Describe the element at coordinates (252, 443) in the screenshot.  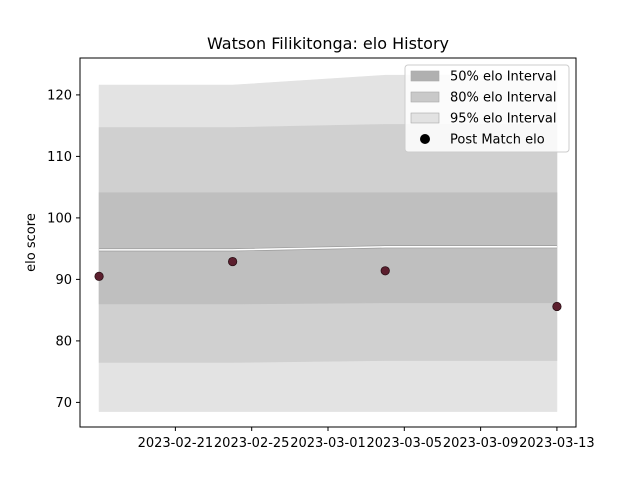
I see `x-tick-label: 2023-02-25` at that location.